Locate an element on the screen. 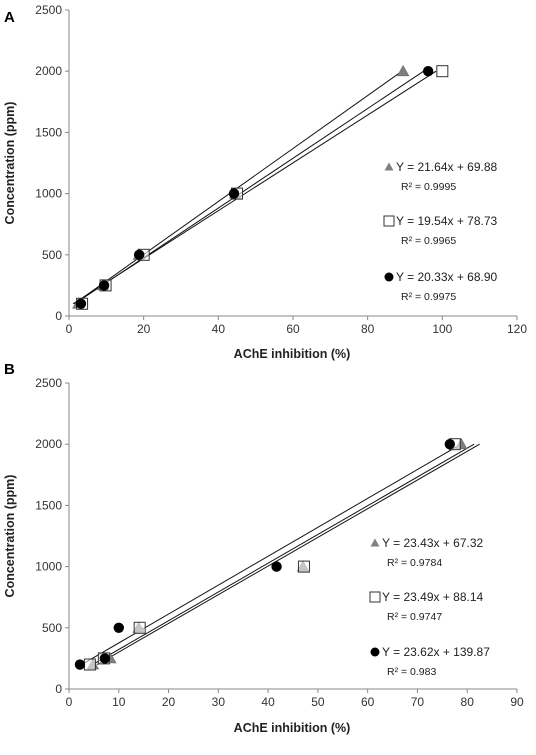 The image size is (536, 755). equation-label: Y = 23.43x + 67.32 is located at coordinates (433, 543).